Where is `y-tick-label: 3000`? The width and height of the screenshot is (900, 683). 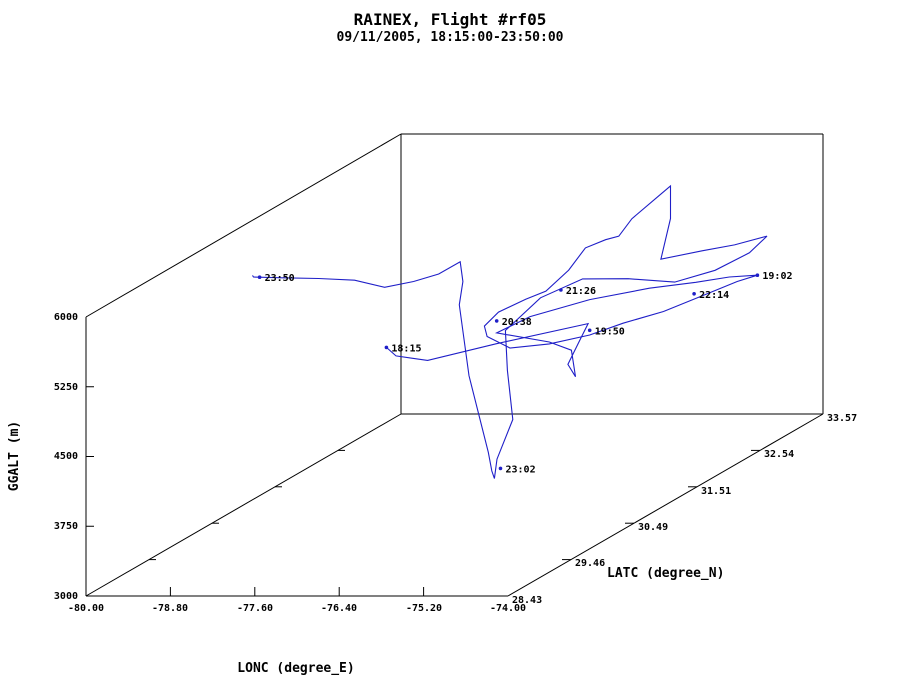 y-tick-label: 3000 is located at coordinates (66, 596).